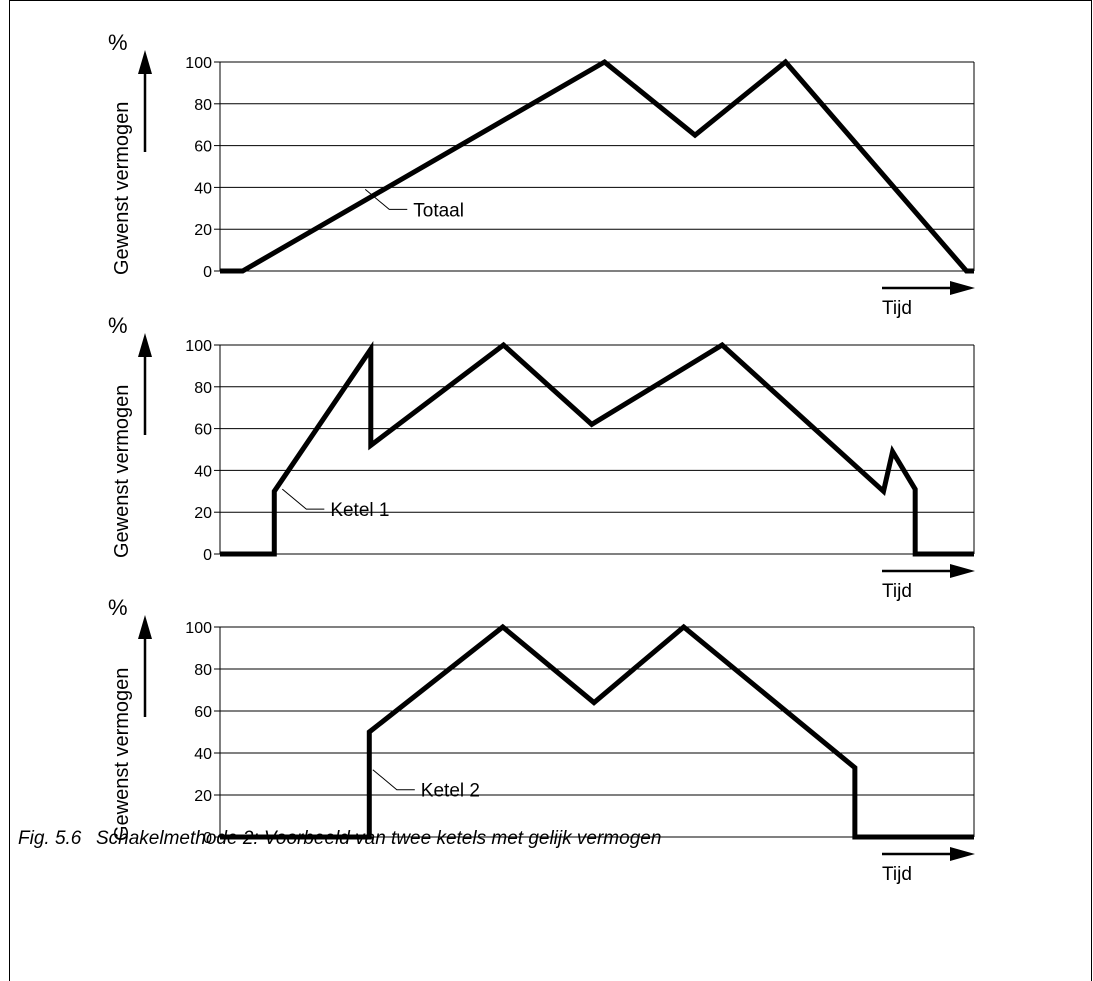 This screenshot has height=981, width=1093. What do you see at coordinates (450, 791) in the screenshot?
I see `annotation-label: Ketel 2` at bounding box center [450, 791].